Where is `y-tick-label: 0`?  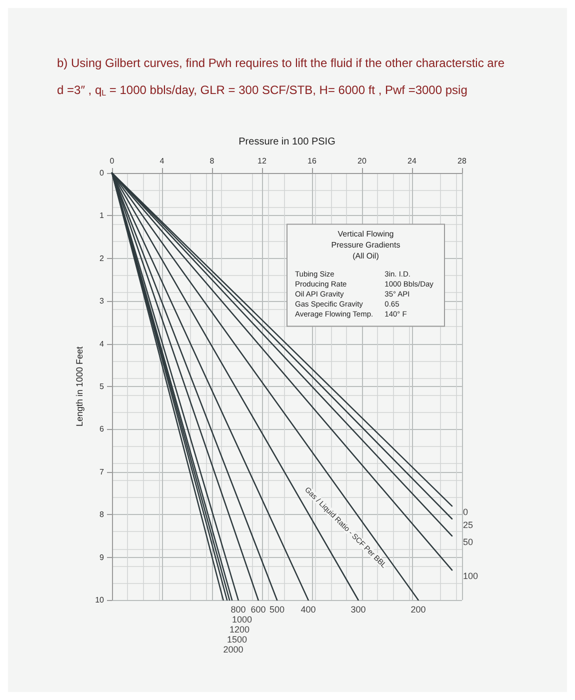
y-tick-label: 0 is located at coordinates (102, 173).